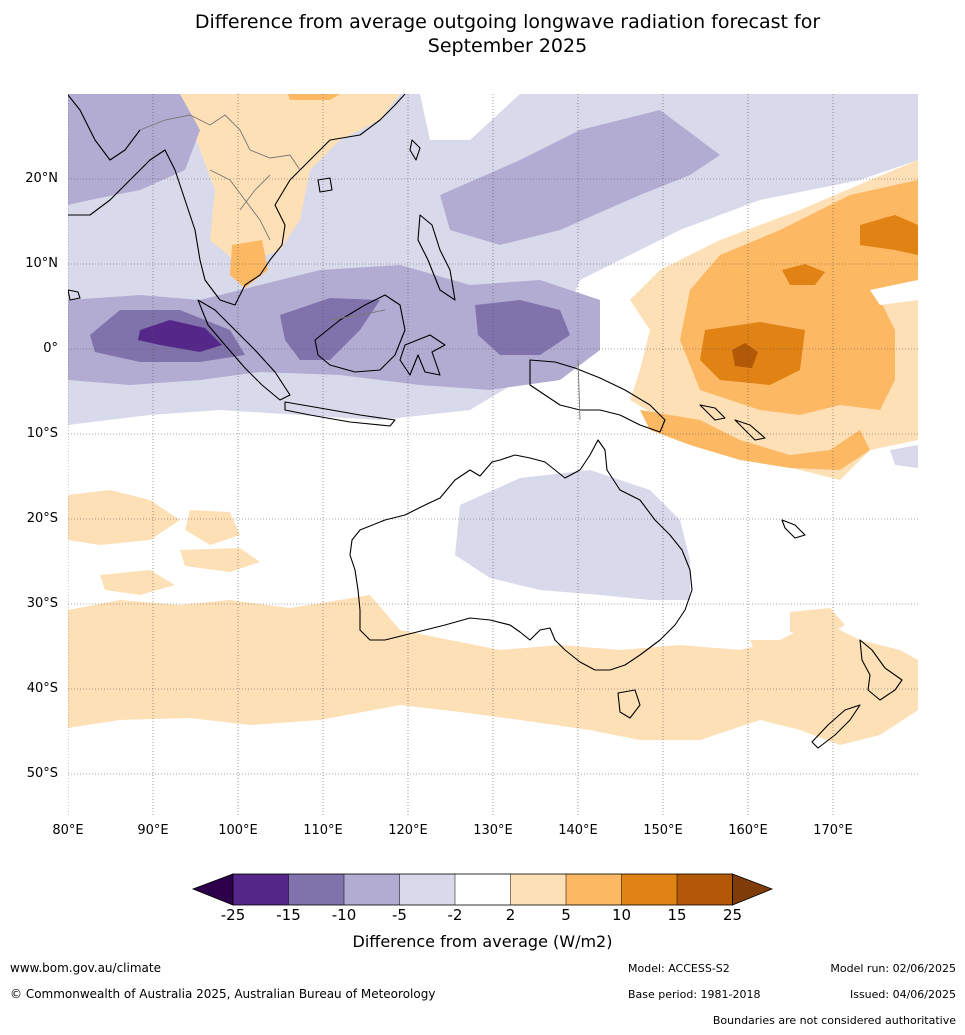 The height and width of the screenshot is (1035, 965). I want to click on india-coastline, so click(104, 127).